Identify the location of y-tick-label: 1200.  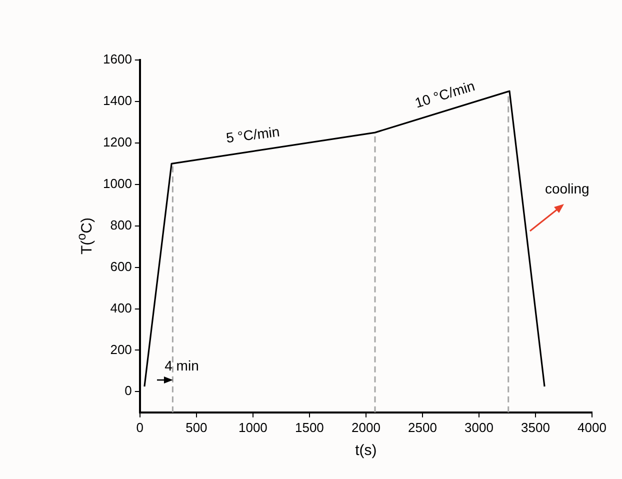
(117, 142).